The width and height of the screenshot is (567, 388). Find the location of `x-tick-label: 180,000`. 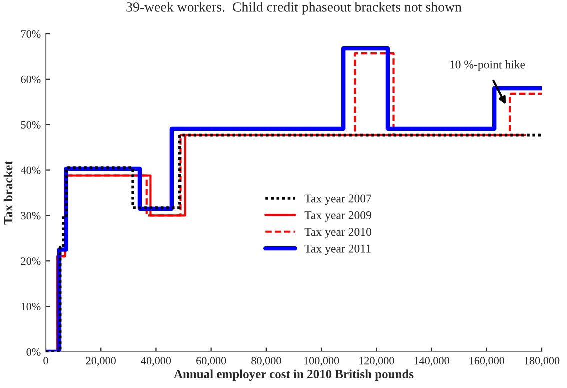

x-tick-label: 180,000 is located at coordinates (542, 361).